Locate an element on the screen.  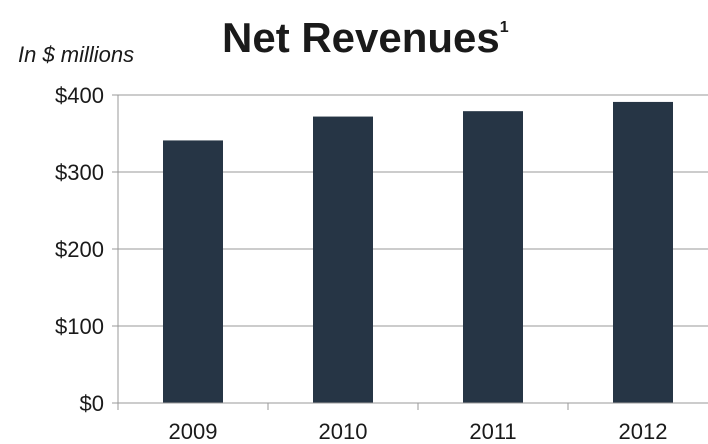
x-tick-label-2012: 2012 is located at coordinates (643, 431).